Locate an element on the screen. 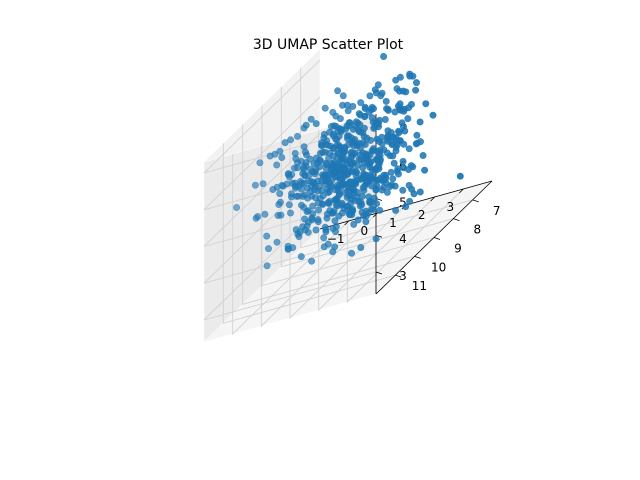 The height and width of the screenshot is (480, 640). grid-line-y is located at coordinates (367, 177).